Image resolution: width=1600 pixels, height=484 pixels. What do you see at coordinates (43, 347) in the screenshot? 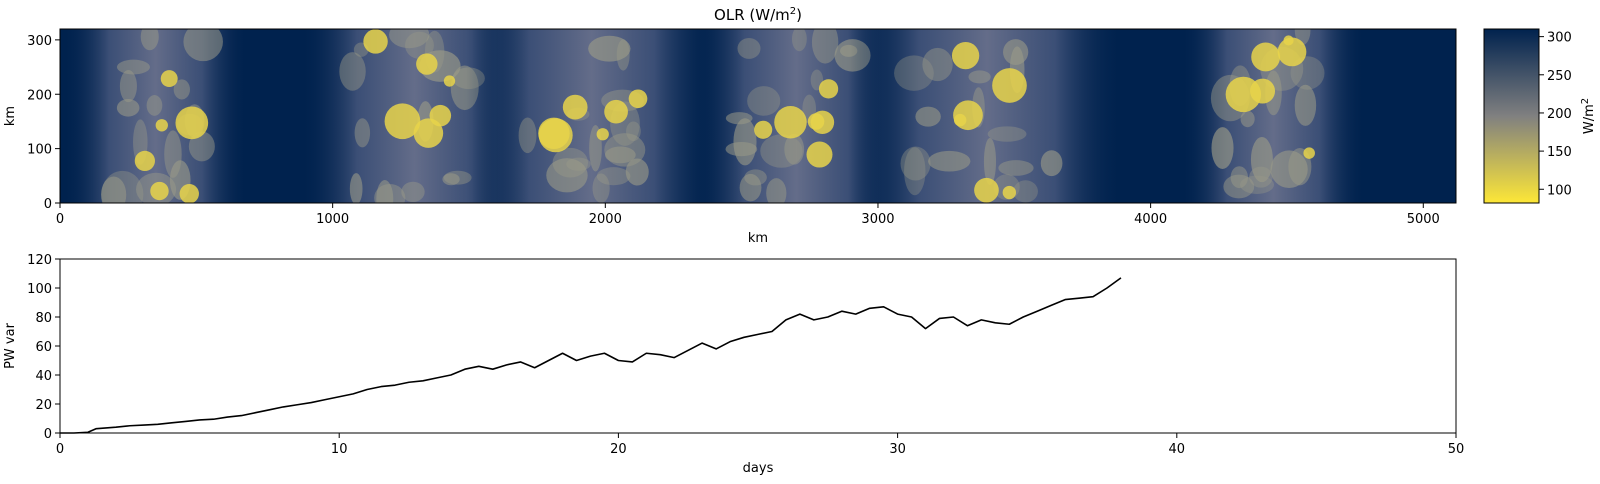
I see `line-y-ticks: 0 20 40 60 80 100 120` at bounding box center [43, 347].